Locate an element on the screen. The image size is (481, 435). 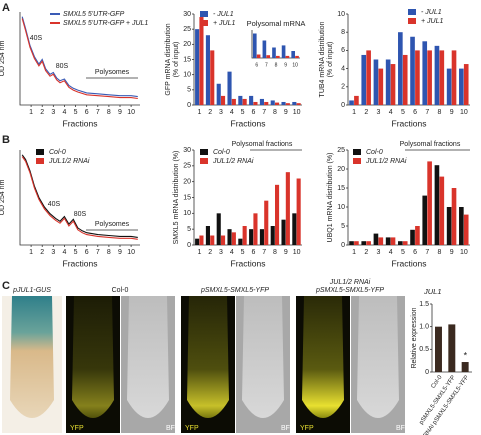
image-title: Col-0 is located at coordinates (120, 290).